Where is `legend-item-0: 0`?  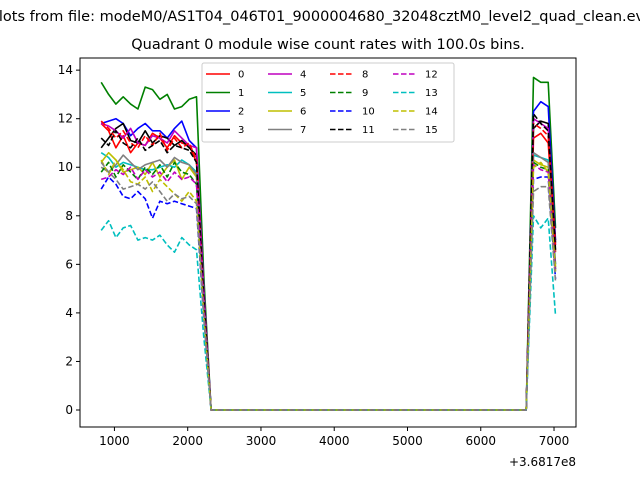
legend-item-0: 0 is located at coordinates (225, 75).